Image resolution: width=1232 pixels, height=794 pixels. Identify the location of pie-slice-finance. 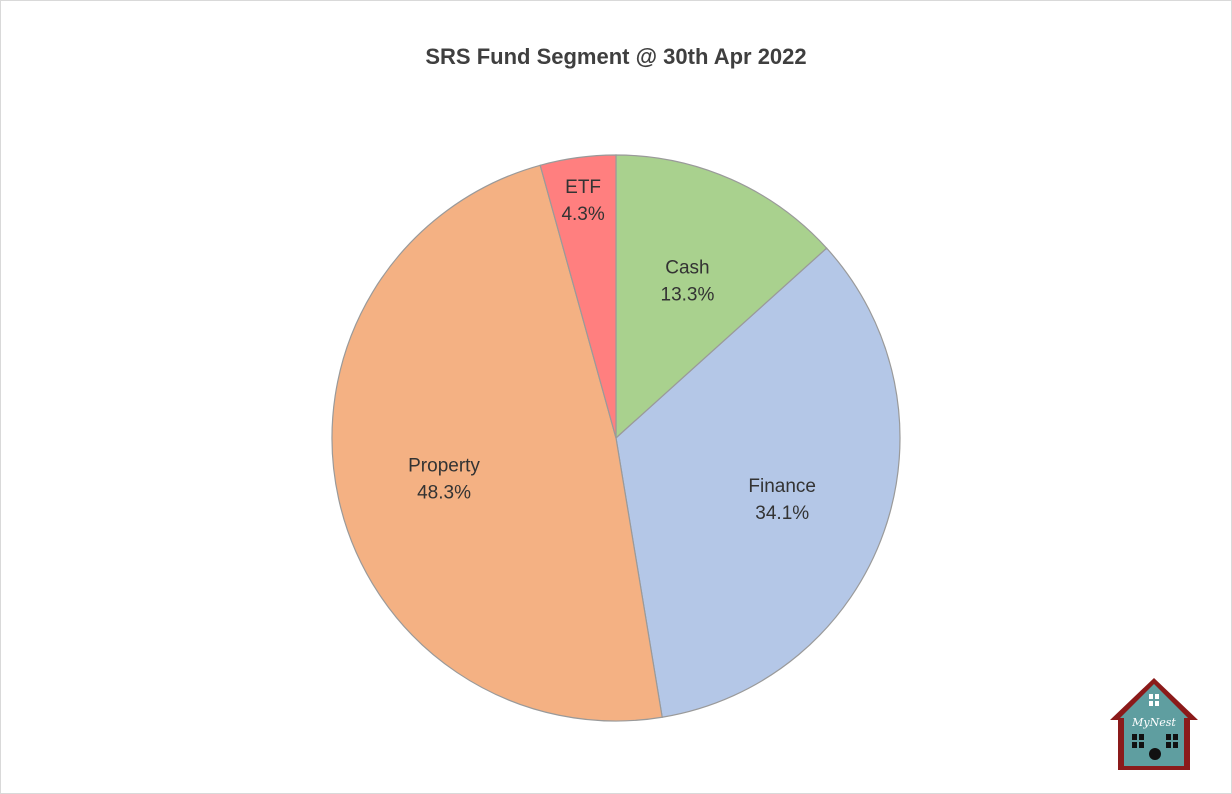
(758, 482).